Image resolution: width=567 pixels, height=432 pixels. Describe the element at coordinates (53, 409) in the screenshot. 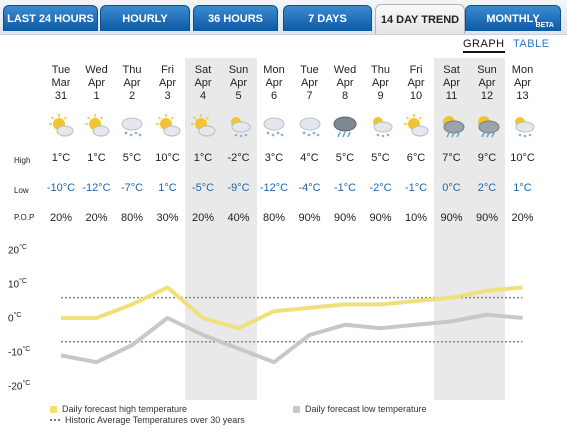

I see `legend-high-swatch` at that location.